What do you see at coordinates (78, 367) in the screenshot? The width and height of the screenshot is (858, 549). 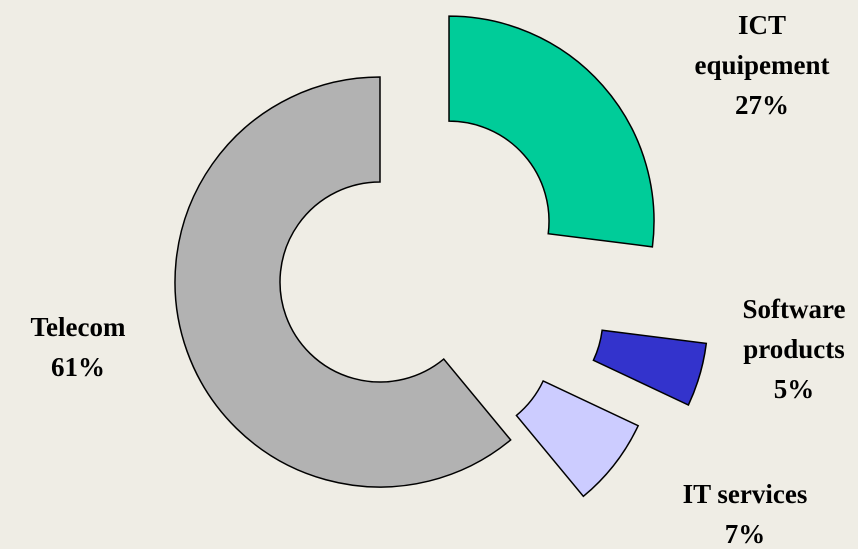 I see `label-line: 61%` at bounding box center [78, 367].